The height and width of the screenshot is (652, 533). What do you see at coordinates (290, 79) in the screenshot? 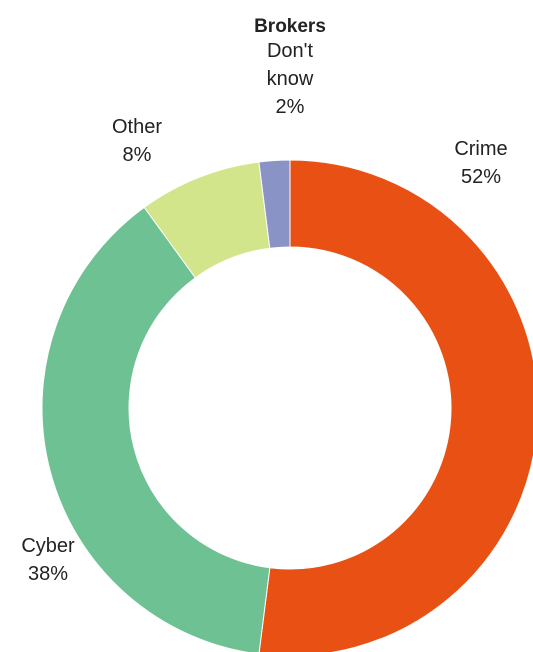
I see `data-label-don-t-know: Don't know 2%` at bounding box center [290, 79].